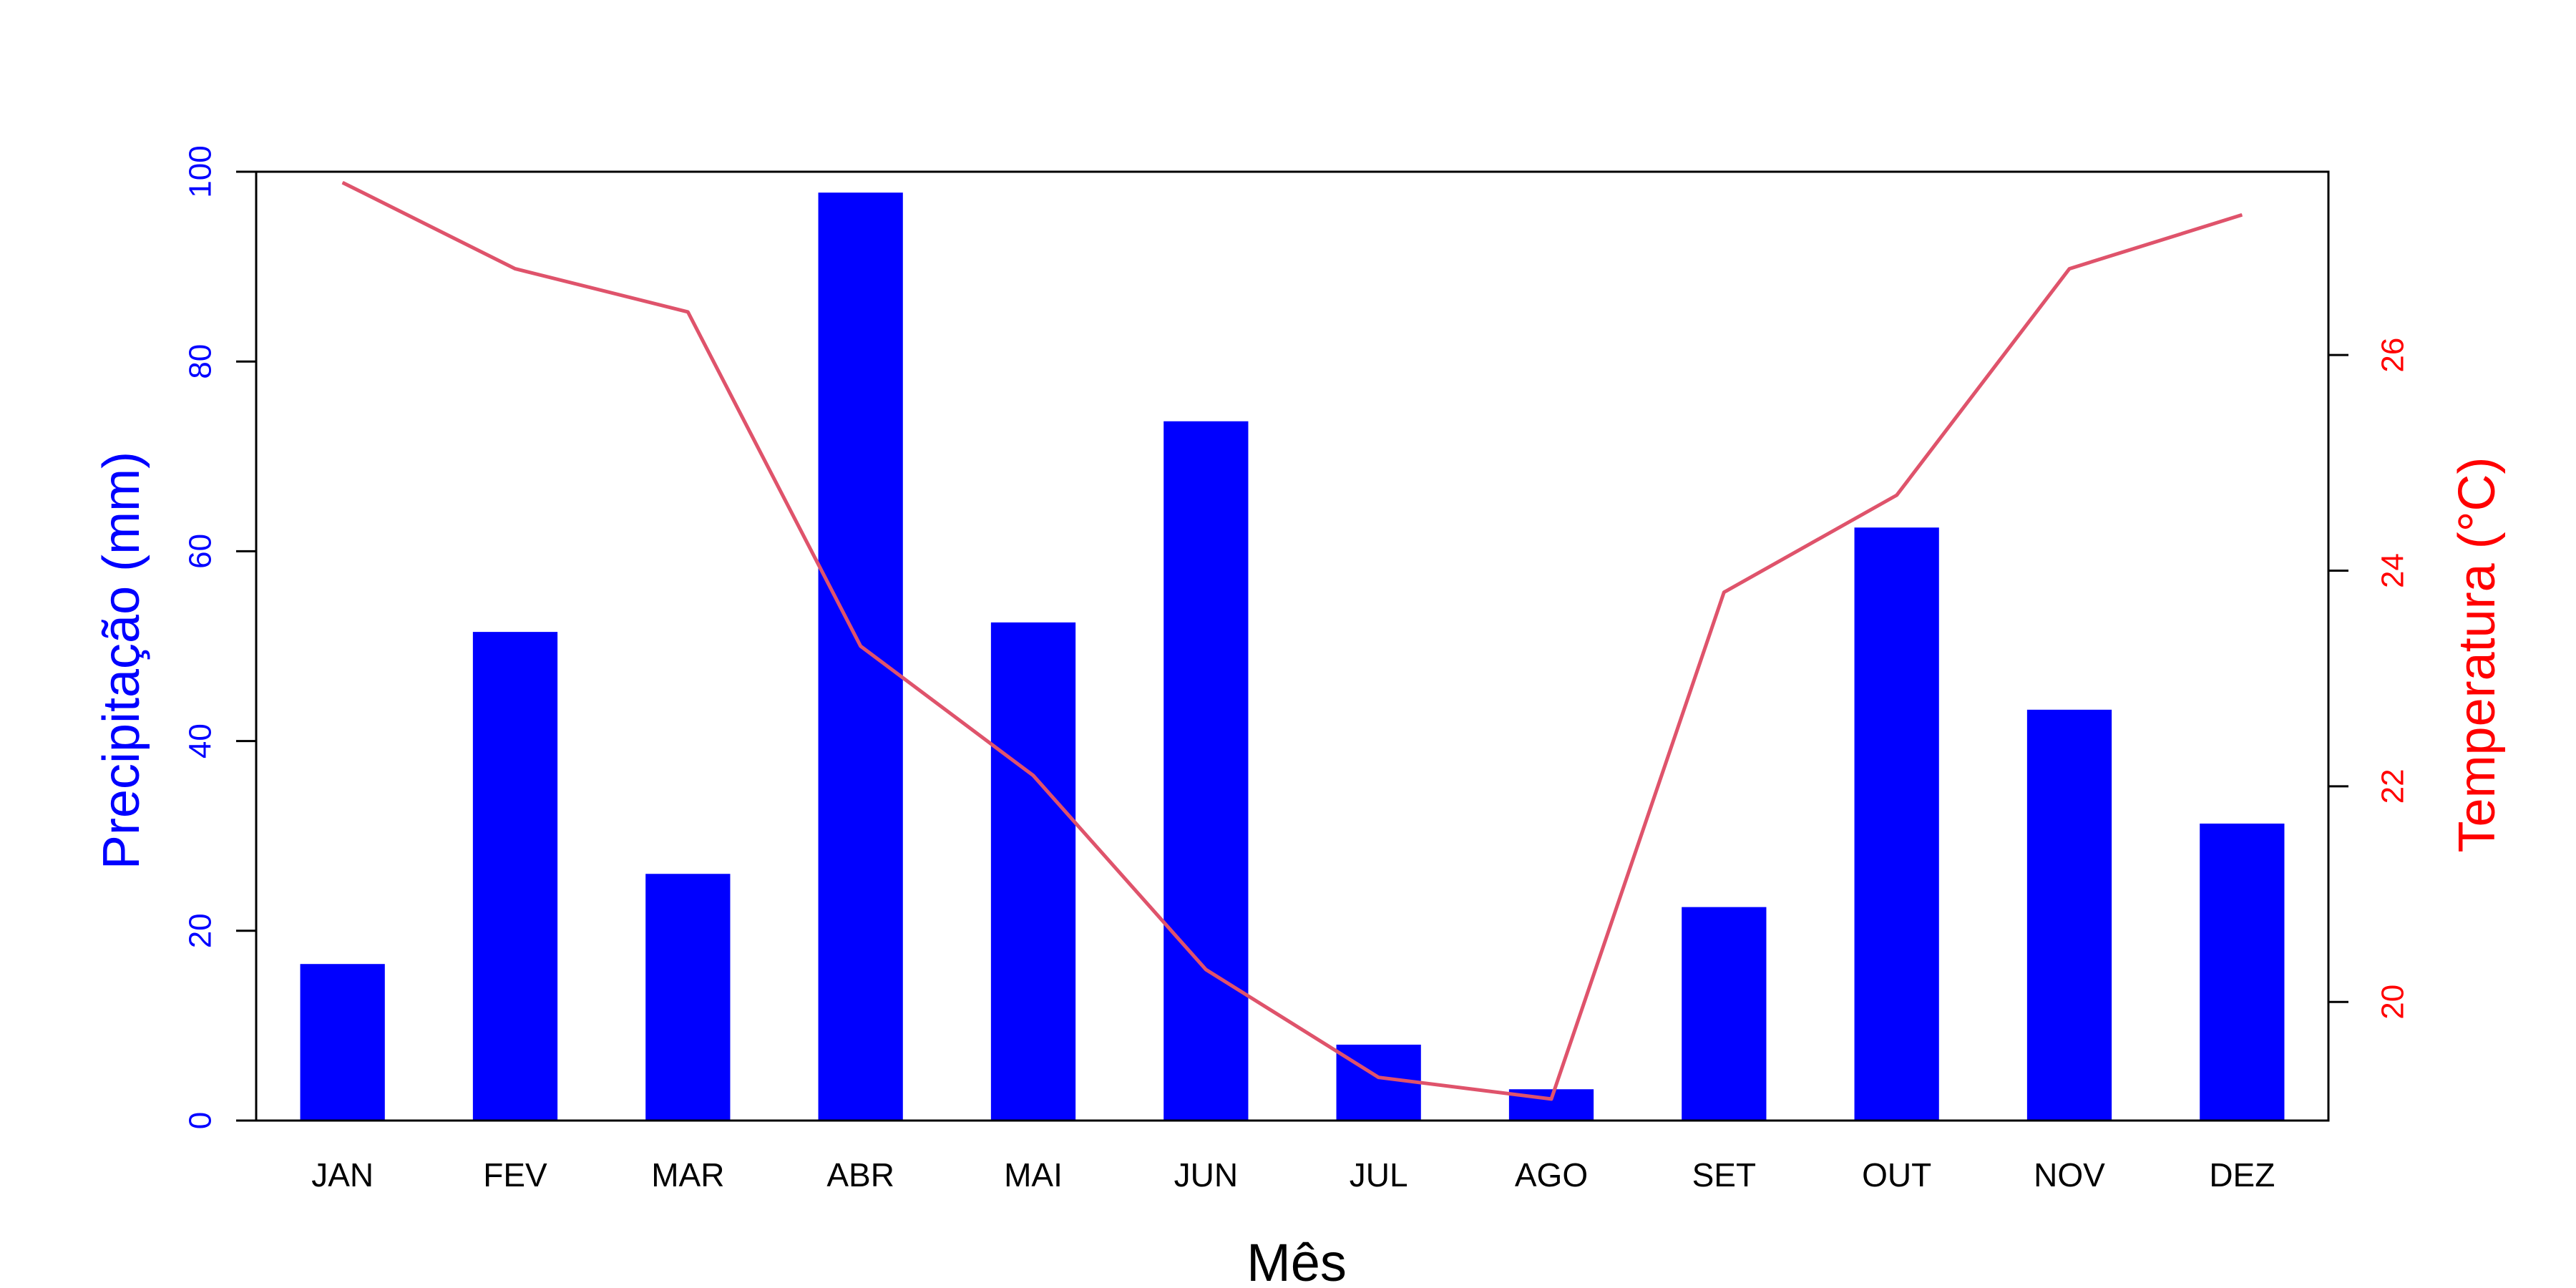 This screenshot has width=2576, height=1288. Describe the element at coordinates (200, 740) in the screenshot. I see `left-tick-label: 40` at that location.